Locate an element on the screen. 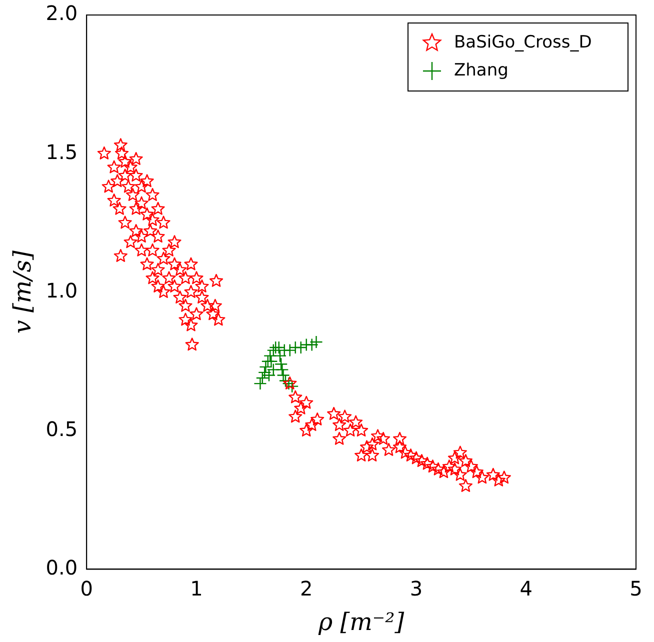 Image resolution: width=654 pixels, height=642 pixels. y-tick-label: 1.0 is located at coordinates (62, 290).